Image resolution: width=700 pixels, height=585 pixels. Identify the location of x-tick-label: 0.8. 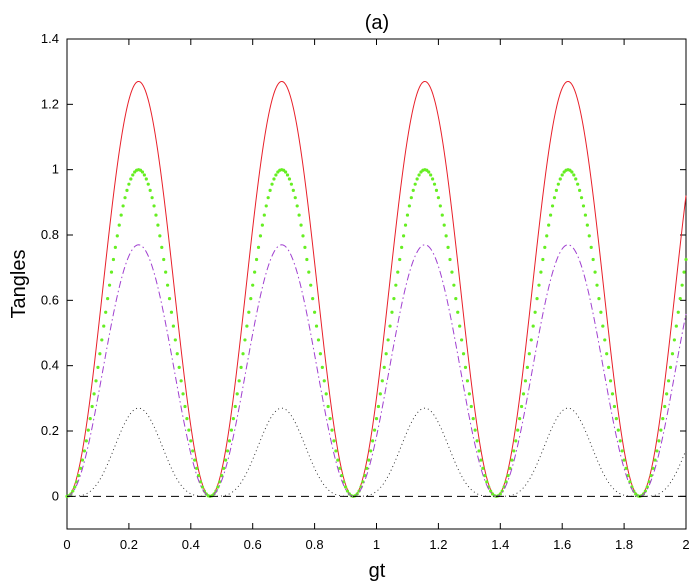
(315, 544).